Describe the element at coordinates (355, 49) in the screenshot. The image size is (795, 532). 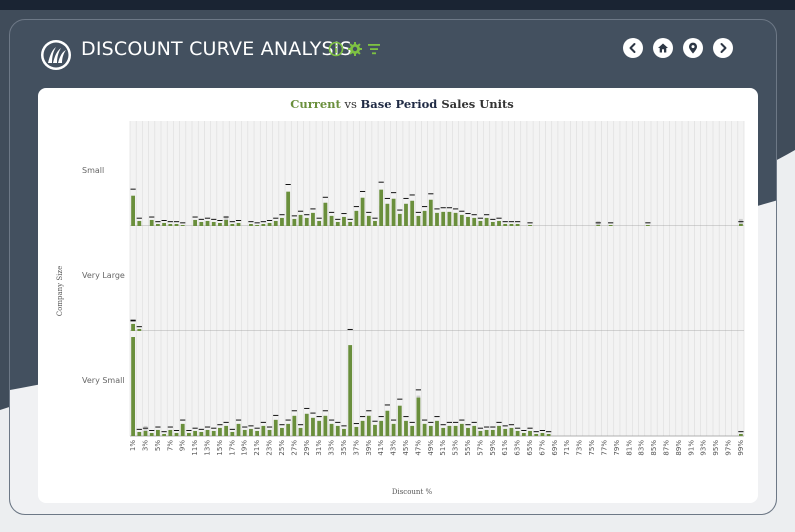
I see `settings-icon` at that location.